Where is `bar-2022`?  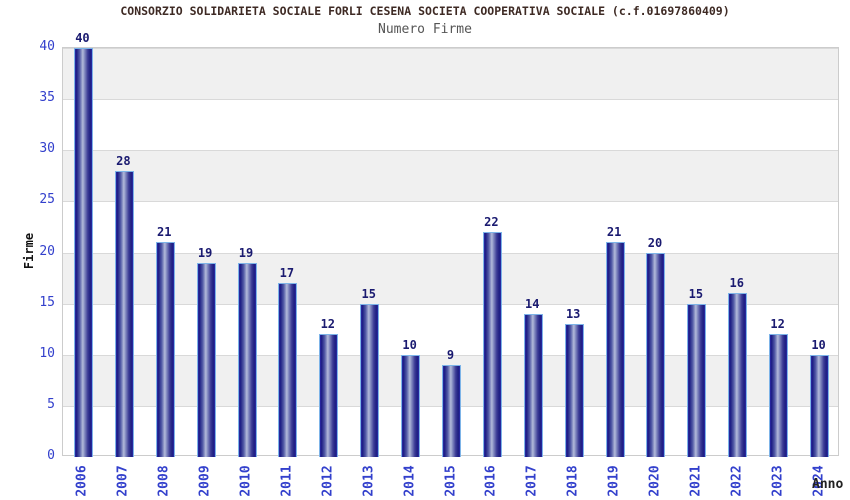
bar-2022 is located at coordinates (738, 375).